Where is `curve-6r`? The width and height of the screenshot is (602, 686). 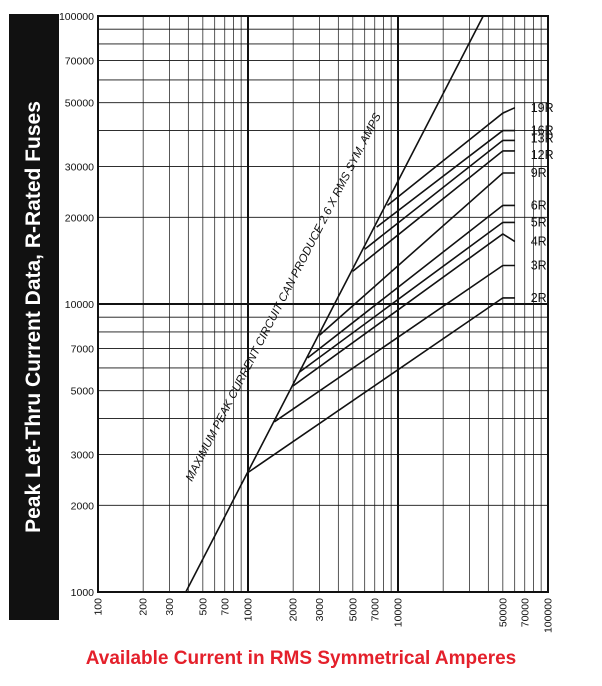
curve-6r is located at coordinates (411, 281).